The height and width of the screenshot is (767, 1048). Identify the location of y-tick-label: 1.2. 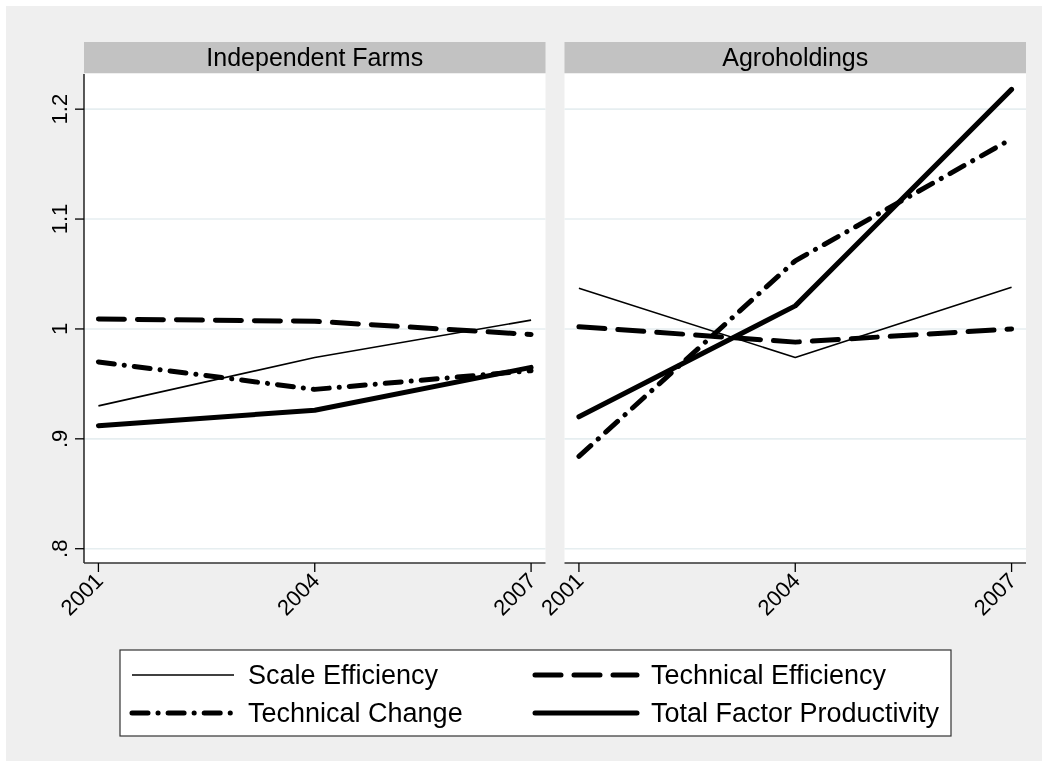
(59, 109).